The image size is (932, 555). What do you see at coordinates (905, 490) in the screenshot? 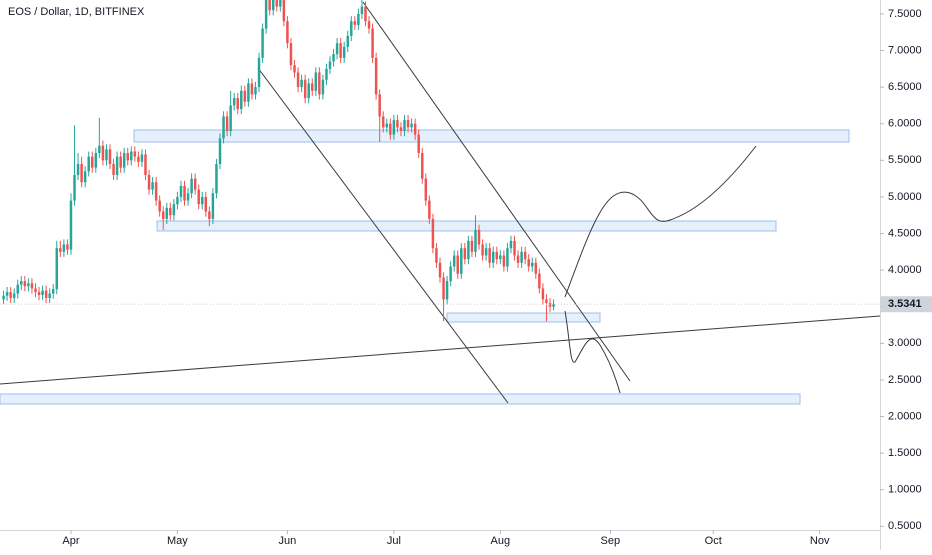
I see `y-tick-label: 1.0000` at bounding box center [905, 490].